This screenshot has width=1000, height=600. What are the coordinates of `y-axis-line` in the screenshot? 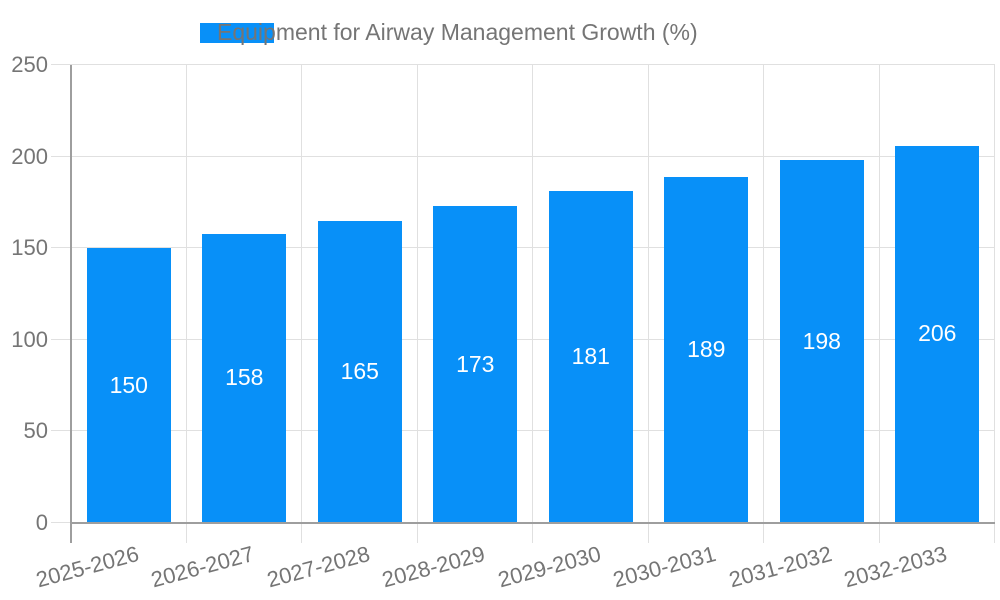 It's located at (71, 304).